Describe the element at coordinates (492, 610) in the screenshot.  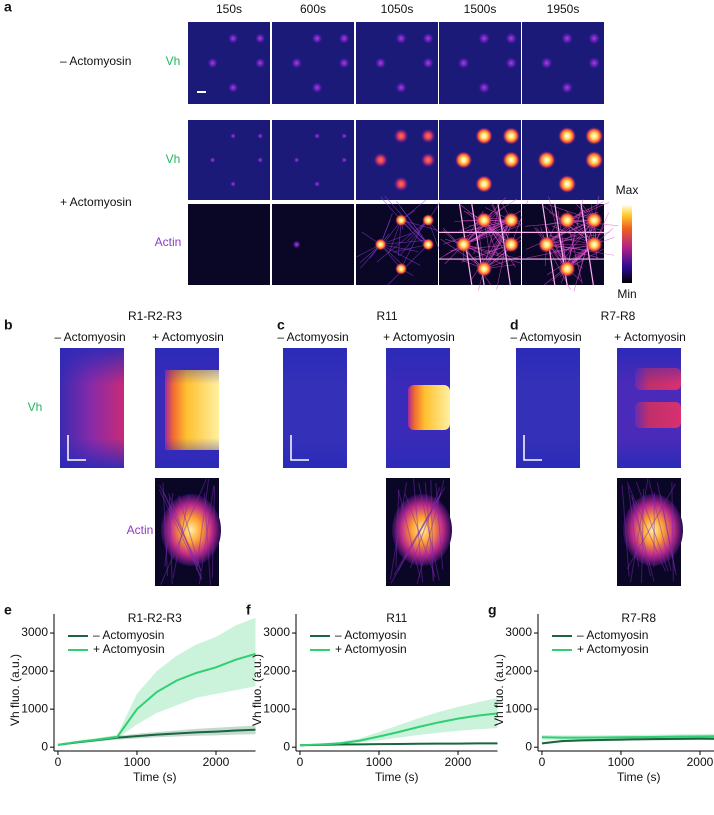
I see `panel-label: g` at that location.